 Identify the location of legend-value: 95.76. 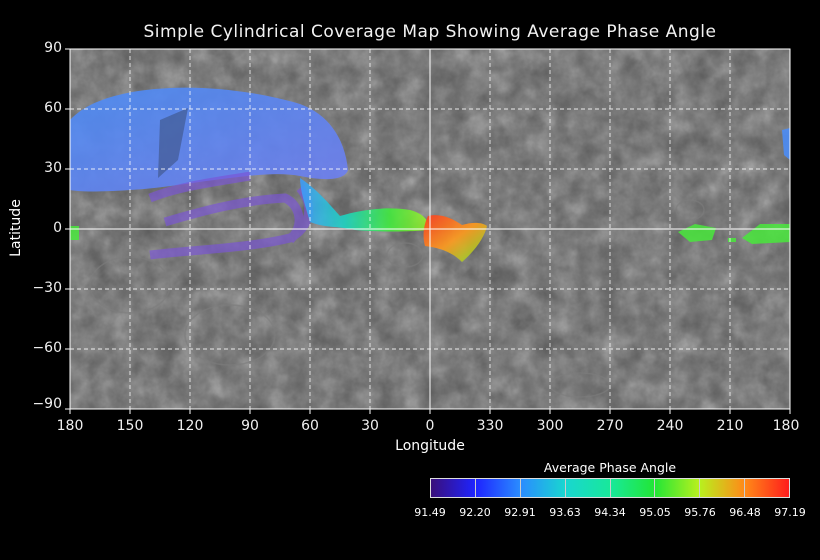
(700, 512).